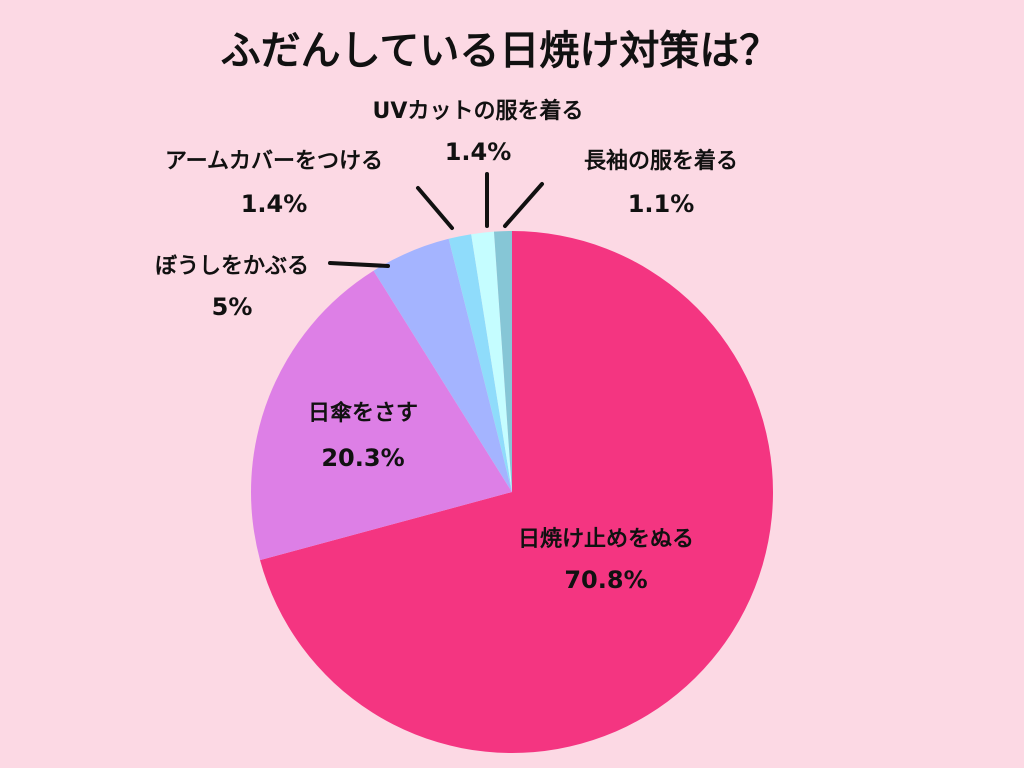 The image size is (1024, 768). I want to click on slice-label-3: ぼうしをかぶる, so click(232, 266).